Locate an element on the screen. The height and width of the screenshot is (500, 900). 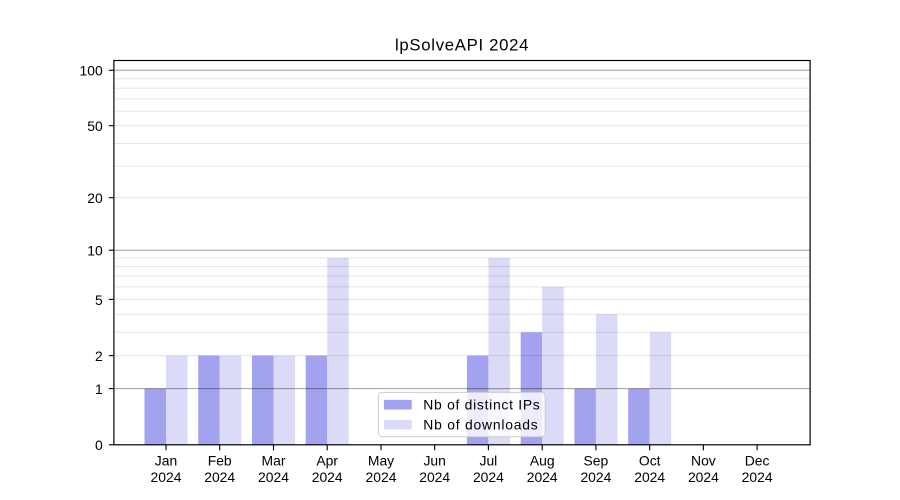
svg-text: 10 is located at coordinates (95, 251).